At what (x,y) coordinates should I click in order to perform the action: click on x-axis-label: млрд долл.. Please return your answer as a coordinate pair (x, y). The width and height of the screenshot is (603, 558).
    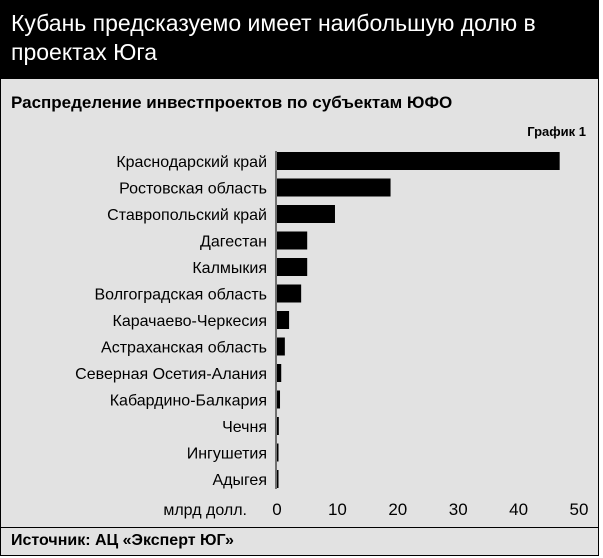
    Looking at the image, I should click on (205, 510).